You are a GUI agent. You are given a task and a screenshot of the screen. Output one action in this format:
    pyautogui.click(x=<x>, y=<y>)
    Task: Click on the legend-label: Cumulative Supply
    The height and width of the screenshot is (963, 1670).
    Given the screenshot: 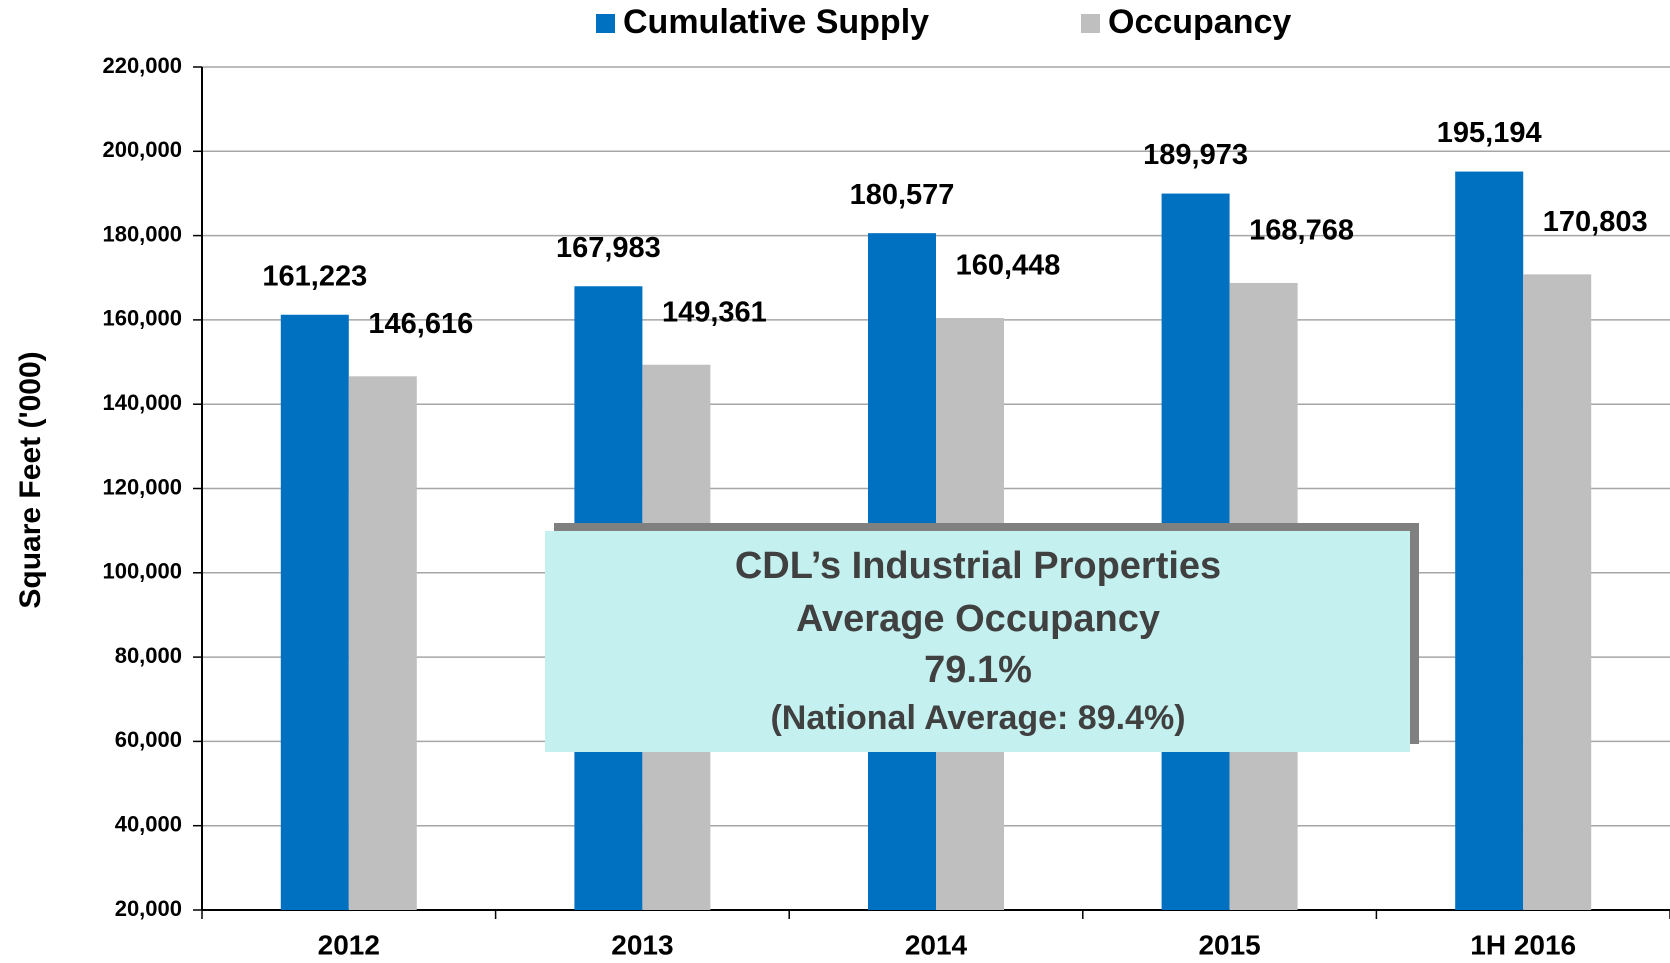 What is the action you would take?
    pyautogui.click(x=776, y=22)
    